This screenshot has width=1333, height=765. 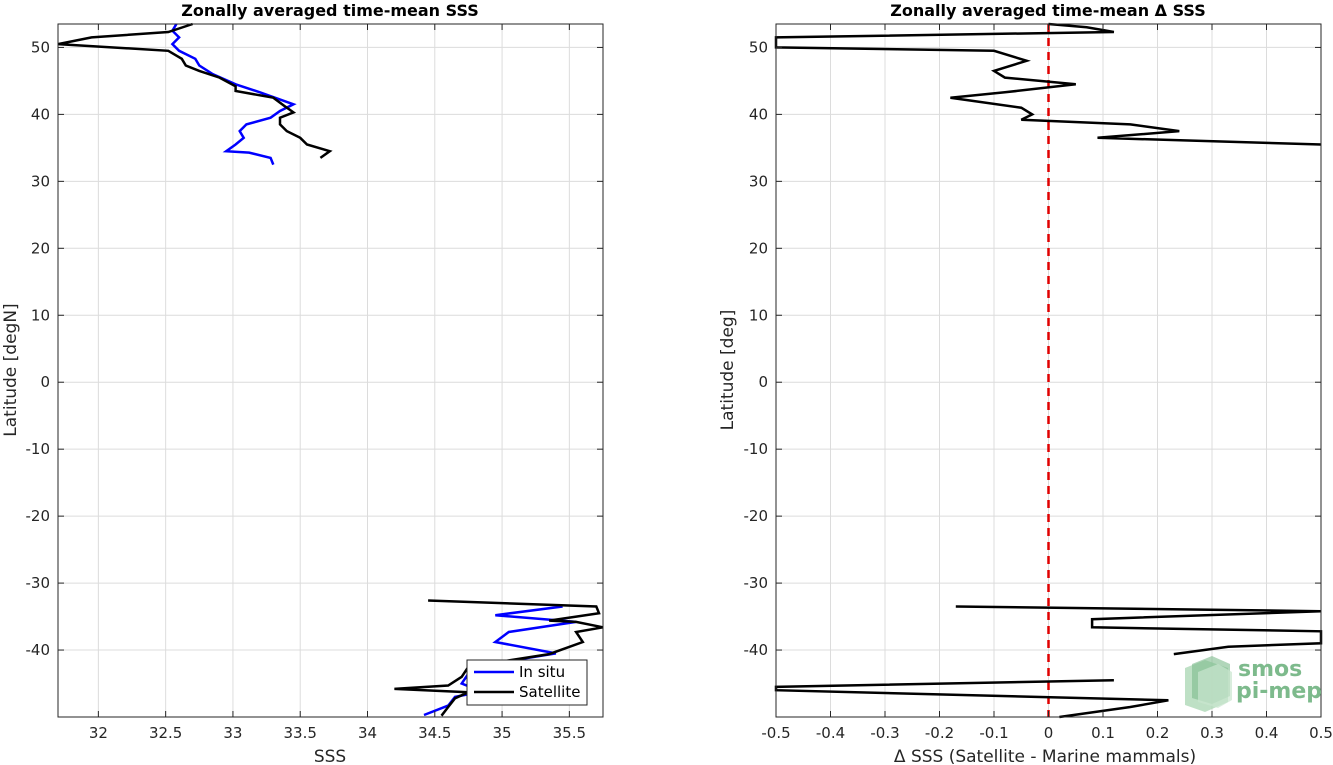 What do you see at coordinates (330, 10) in the screenshot?
I see `left-chart-title: Zonally averaged time-mean SSS` at bounding box center [330, 10].